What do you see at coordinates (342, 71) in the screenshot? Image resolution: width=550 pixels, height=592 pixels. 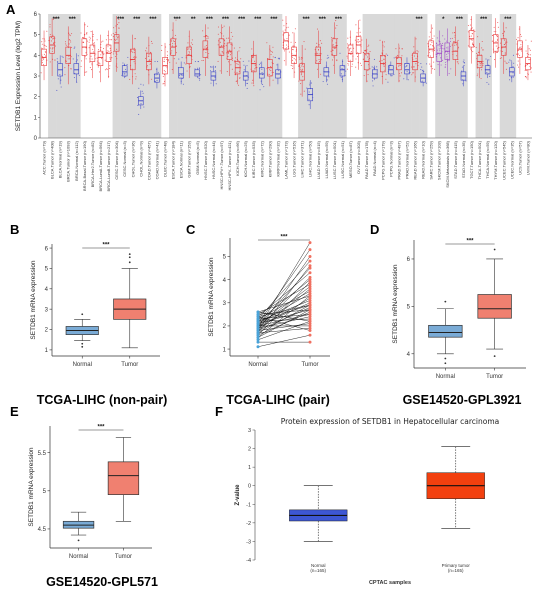 I see `panel-a-box` at bounding box center [342, 71].